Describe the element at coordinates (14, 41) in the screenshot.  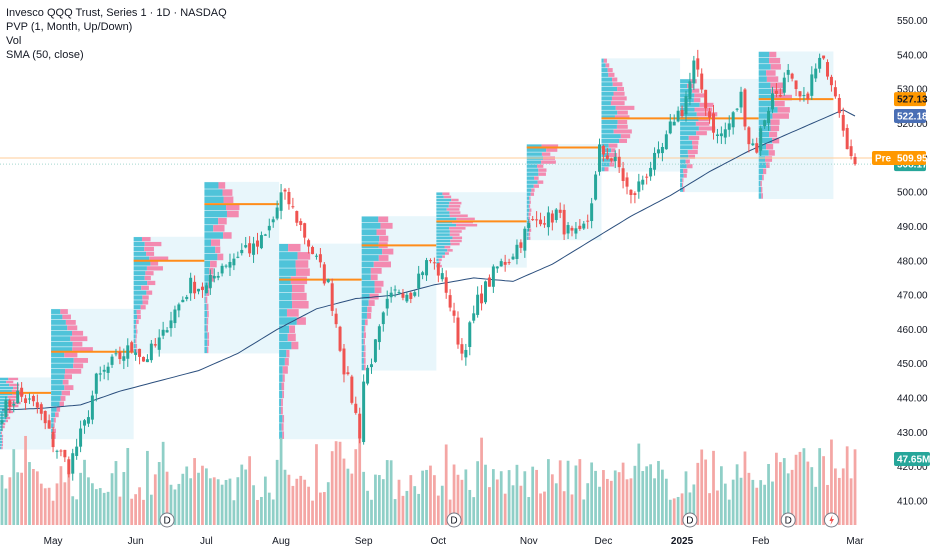
I see `legend-vol: Vol` at that location.